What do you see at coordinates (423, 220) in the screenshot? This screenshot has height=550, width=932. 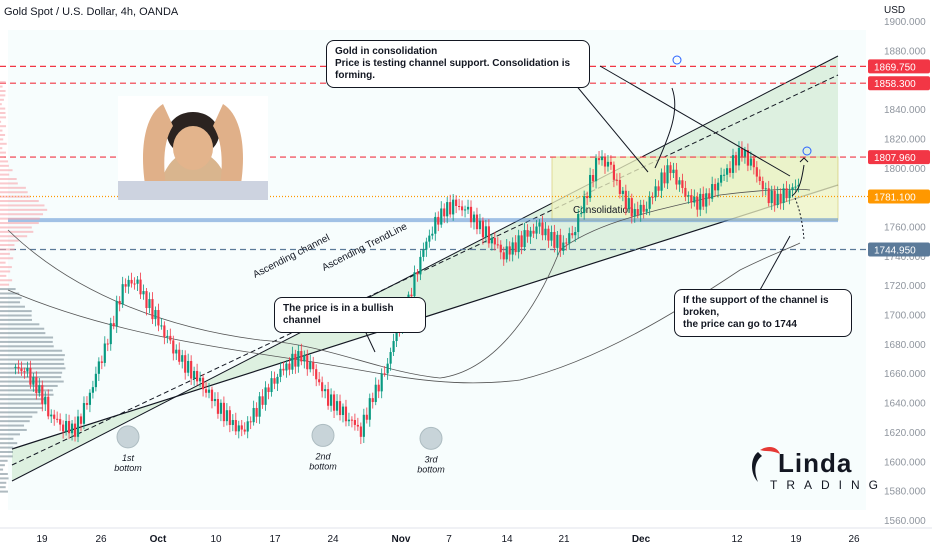 I see `support-band` at bounding box center [423, 220].